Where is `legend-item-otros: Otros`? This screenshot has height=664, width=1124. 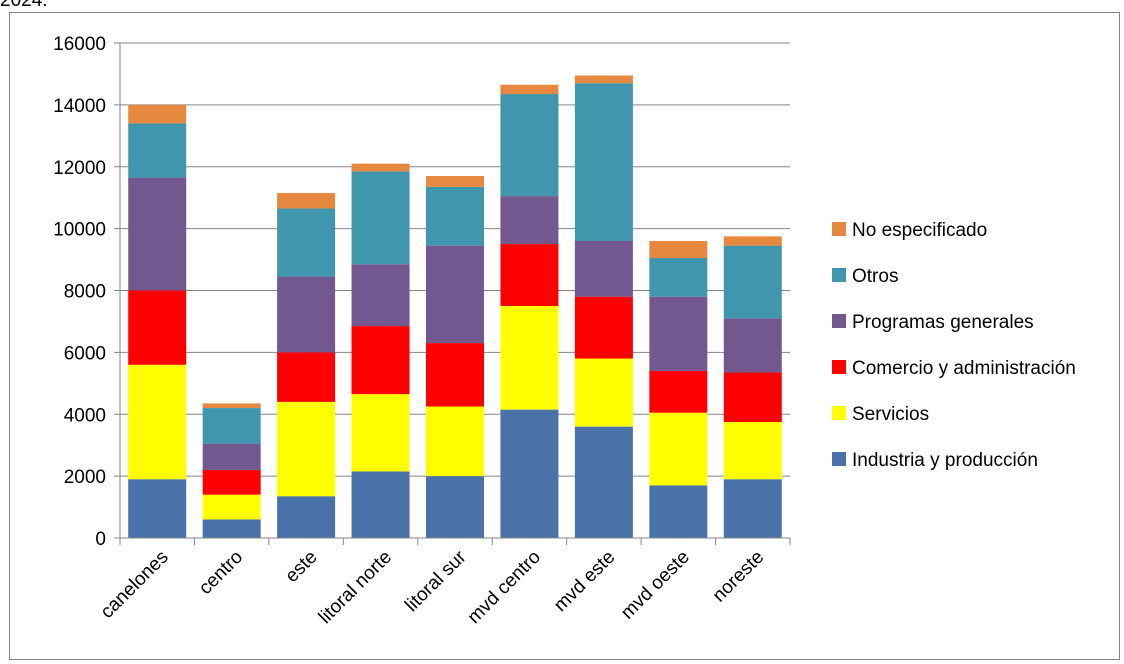
legend-item-otros: Otros is located at coordinates (865, 276).